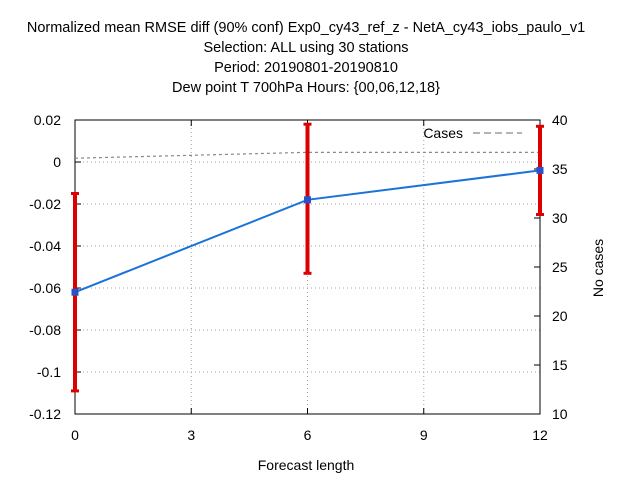 Image resolution: width=640 pixels, height=480 pixels. Describe the element at coordinates (306, 48) in the screenshot. I see `title-line-2: Selection: ALL using 30 stations` at that location.